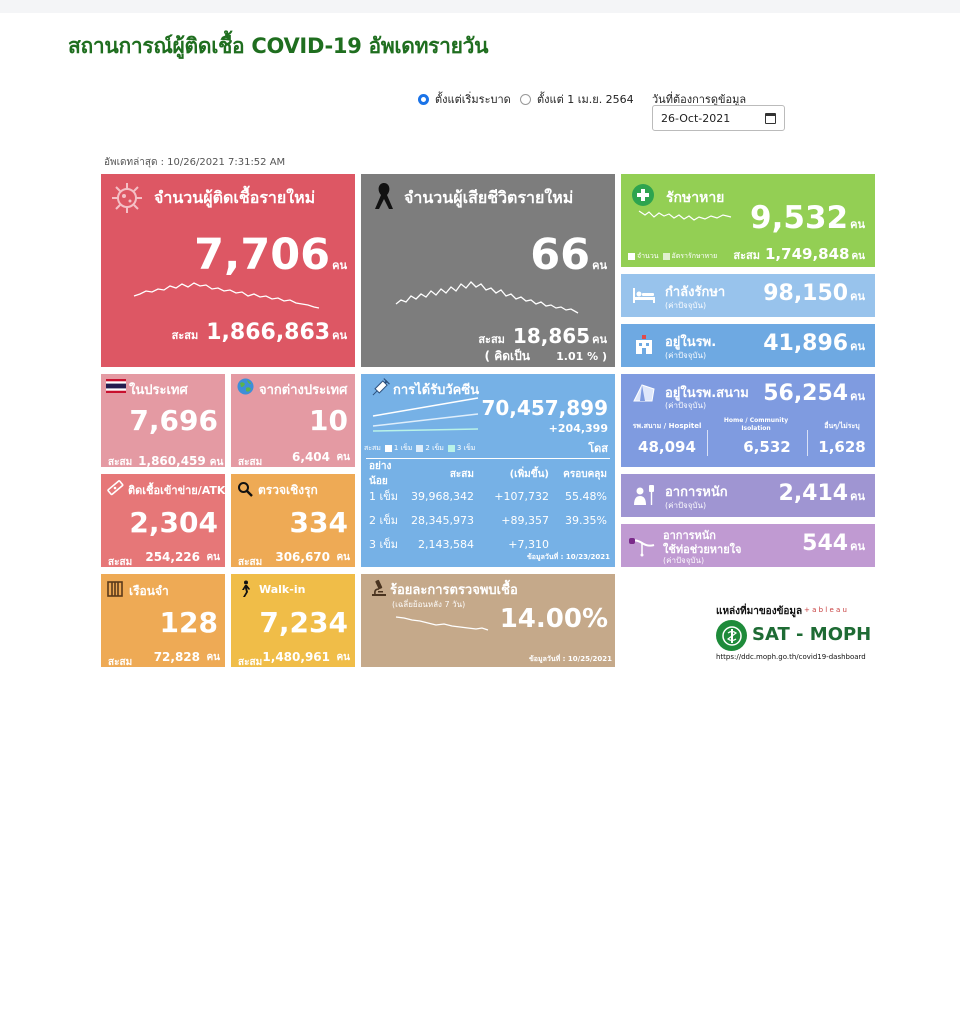 The image size is (960, 1036). I want to click on ventilator-tube-icon, so click(642, 546).